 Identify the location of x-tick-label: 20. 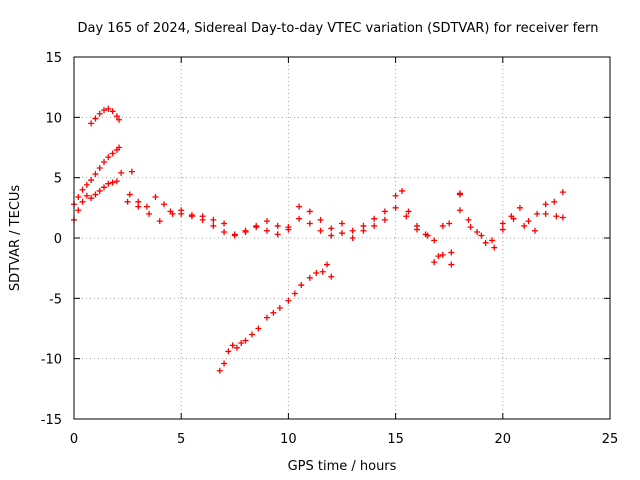
(503, 439).